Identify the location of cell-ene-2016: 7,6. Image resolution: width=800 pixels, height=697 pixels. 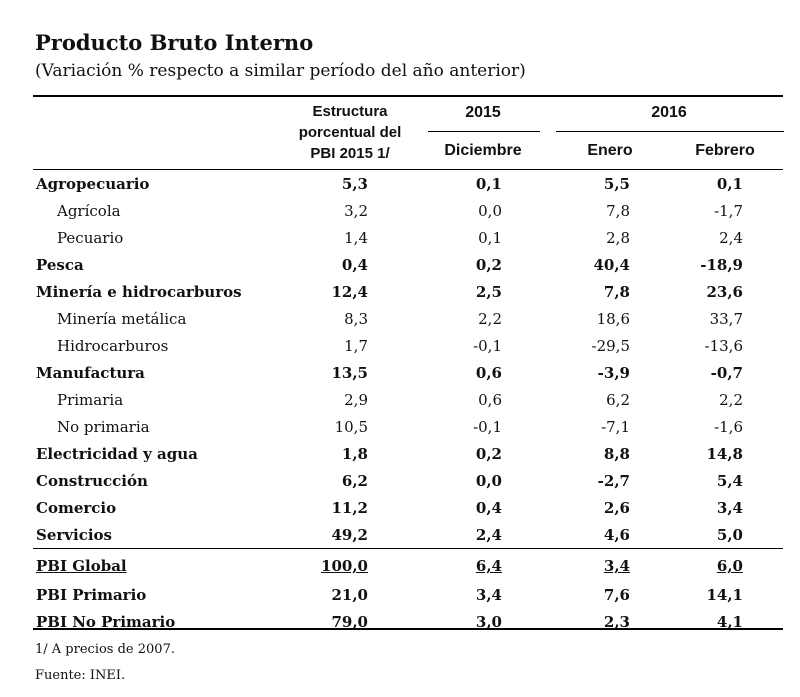
(616, 595).